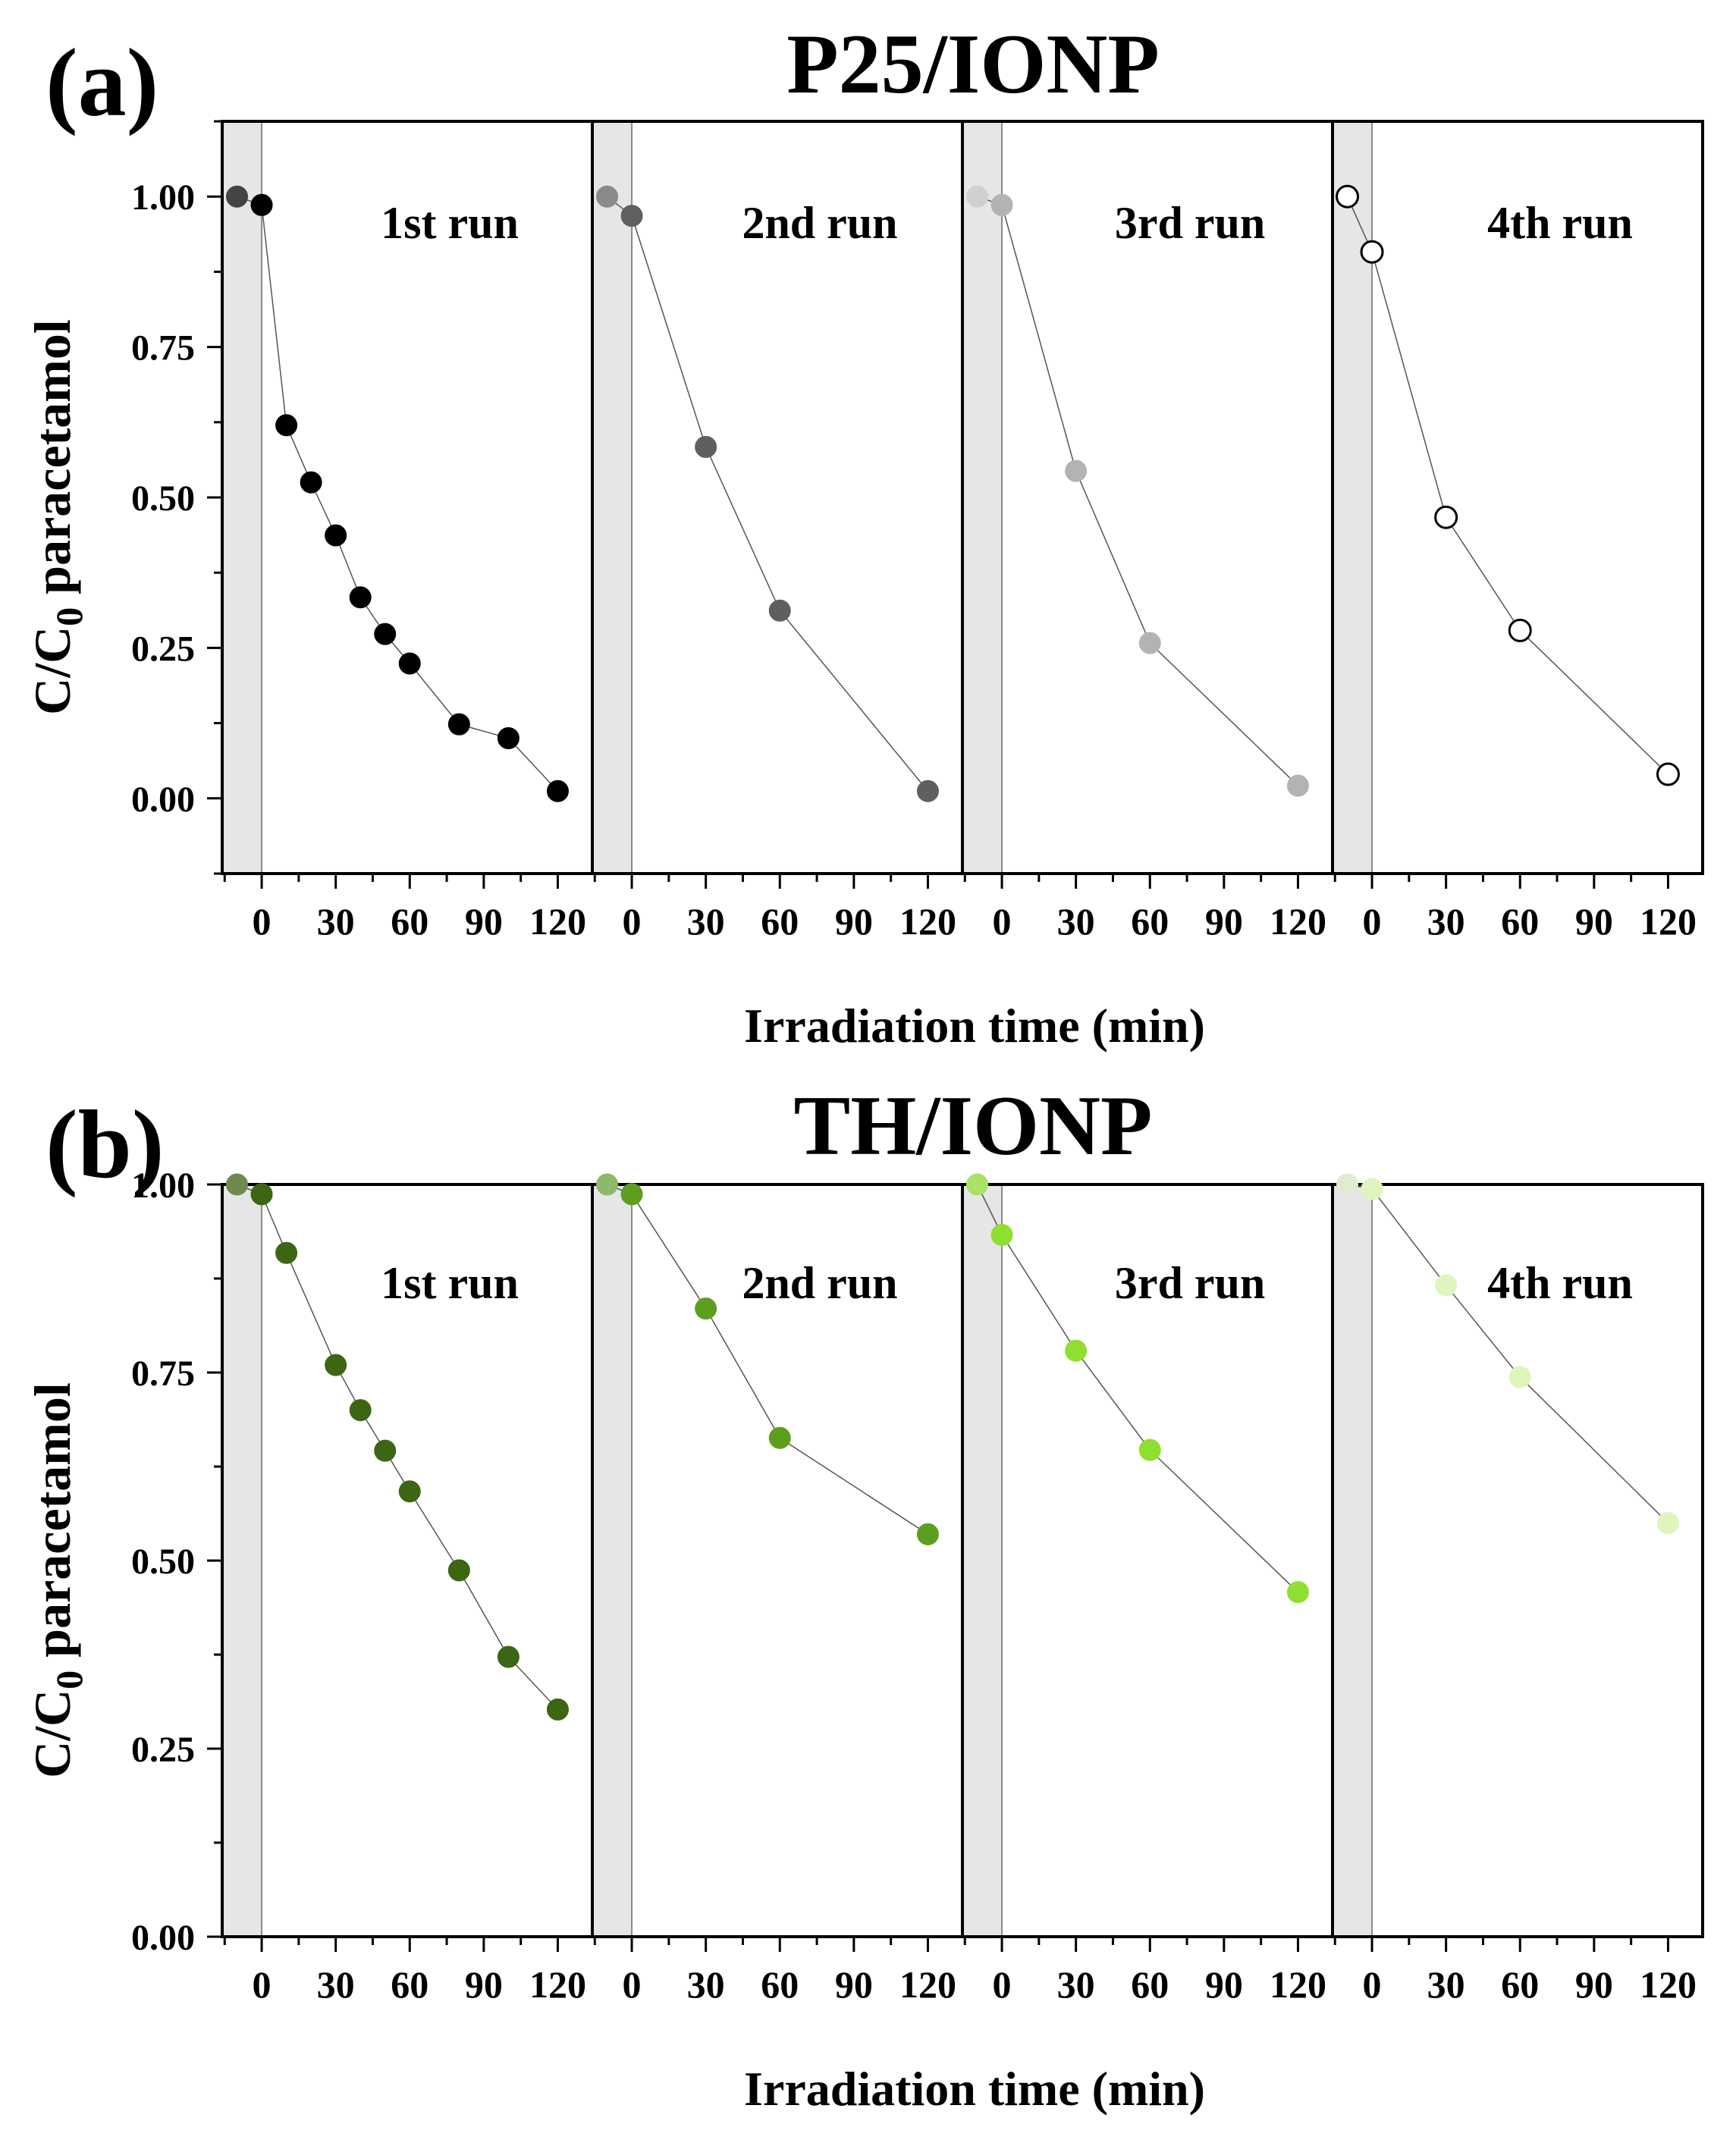 Image resolution: width=1736 pixels, height=2146 pixels. I want to click on x-tick-label-a-1-2: 60, so click(410, 921).